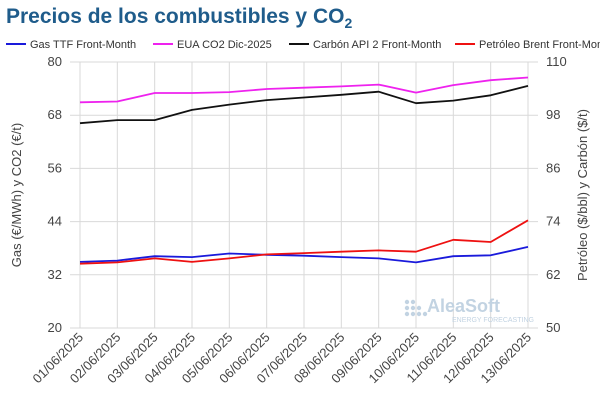  I want to click on right-tick-label: 74, so click(553, 221).